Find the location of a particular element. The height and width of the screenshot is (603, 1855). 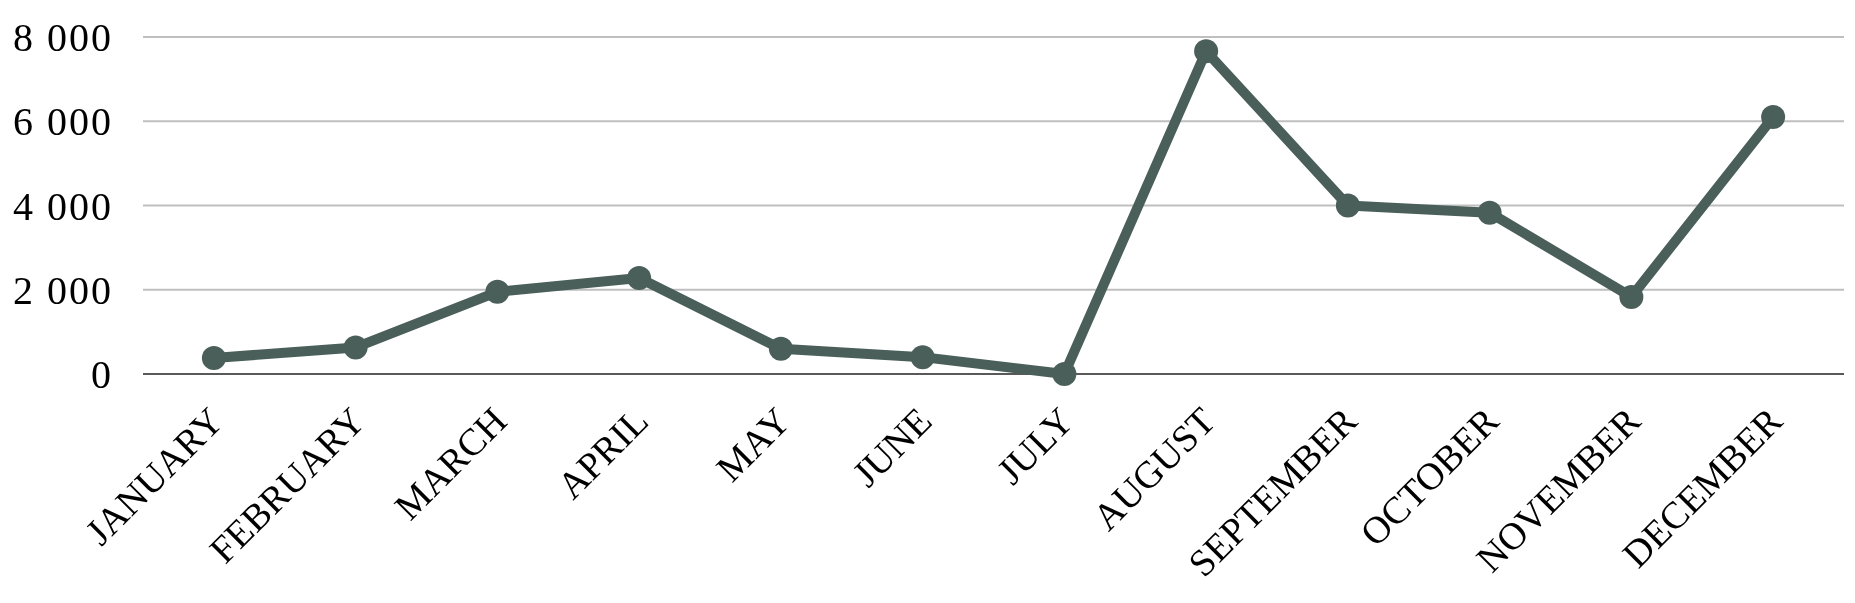

y-tick-label: 8 000 is located at coordinates (63, 37).